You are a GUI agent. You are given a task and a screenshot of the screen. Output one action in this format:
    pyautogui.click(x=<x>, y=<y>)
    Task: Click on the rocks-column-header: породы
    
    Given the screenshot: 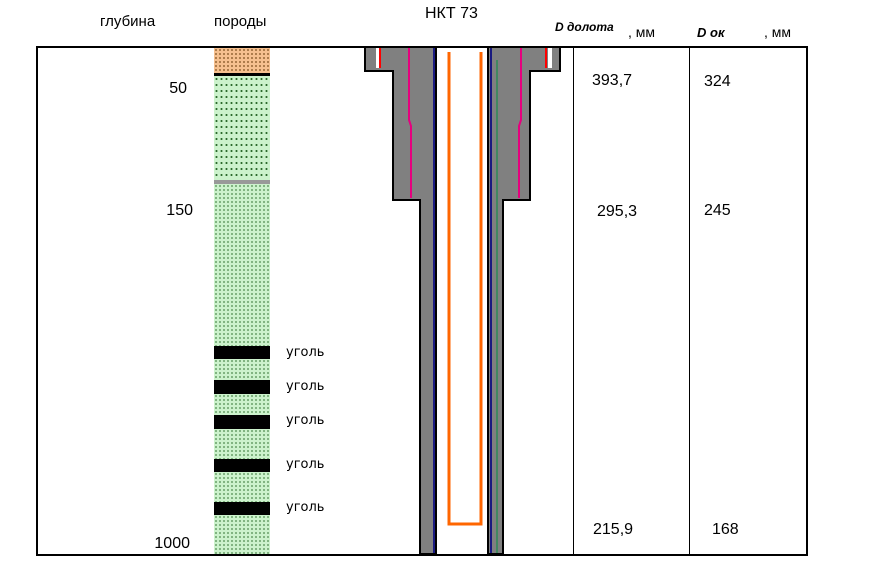 What is the action you would take?
    pyautogui.click(x=240, y=21)
    